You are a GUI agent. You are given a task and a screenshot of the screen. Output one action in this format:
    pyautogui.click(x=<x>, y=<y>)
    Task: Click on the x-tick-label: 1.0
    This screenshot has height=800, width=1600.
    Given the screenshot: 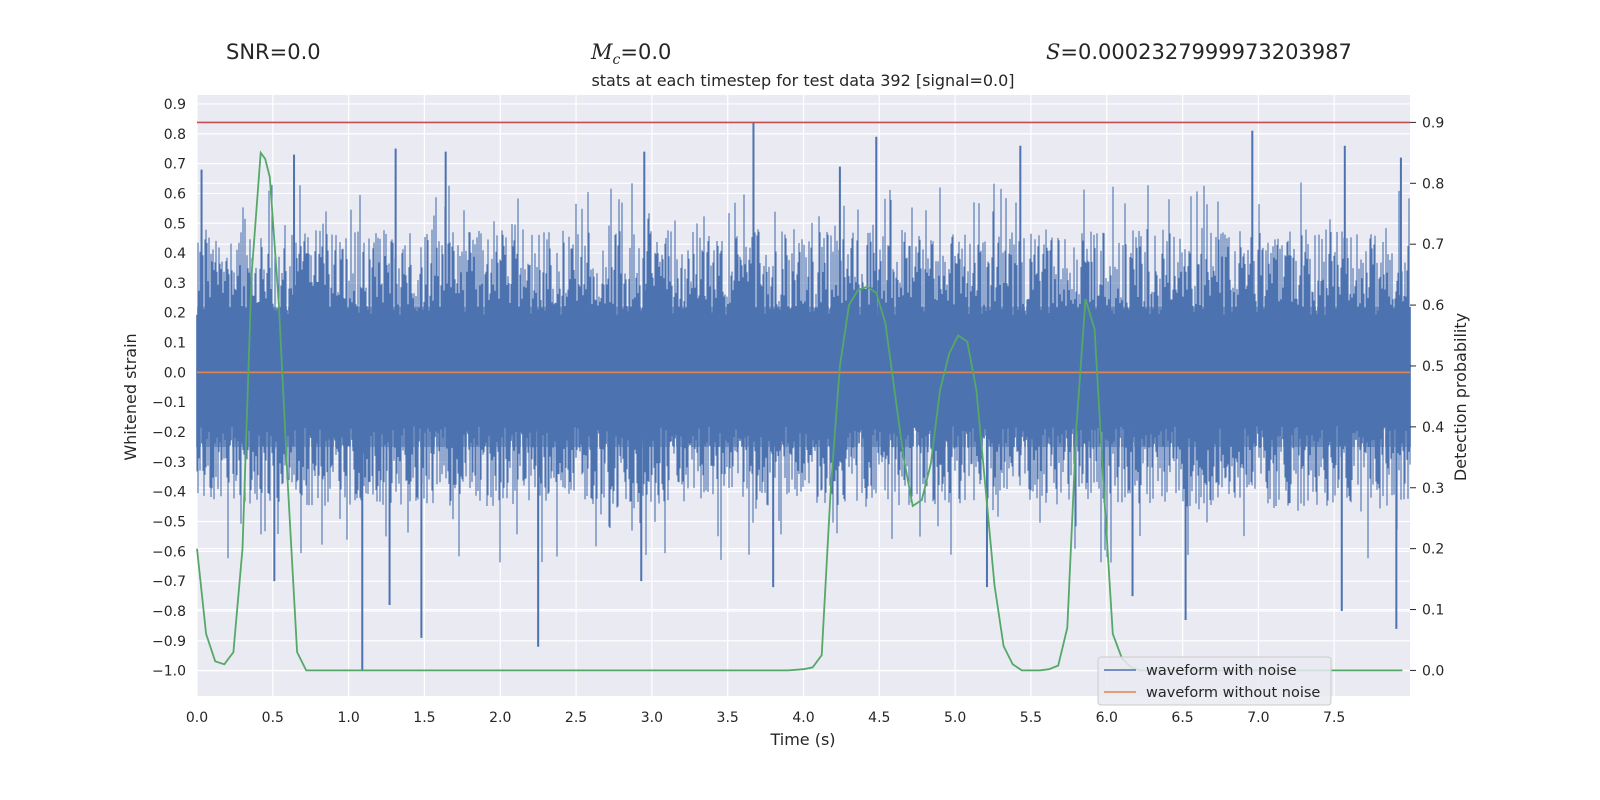 What is the action you would take?
    pyautogui.click(x=348, y=718)
    